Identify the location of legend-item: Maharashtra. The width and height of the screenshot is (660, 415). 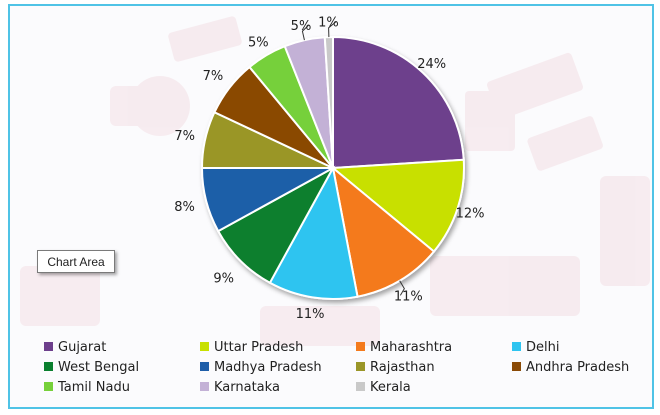
(404, 348).